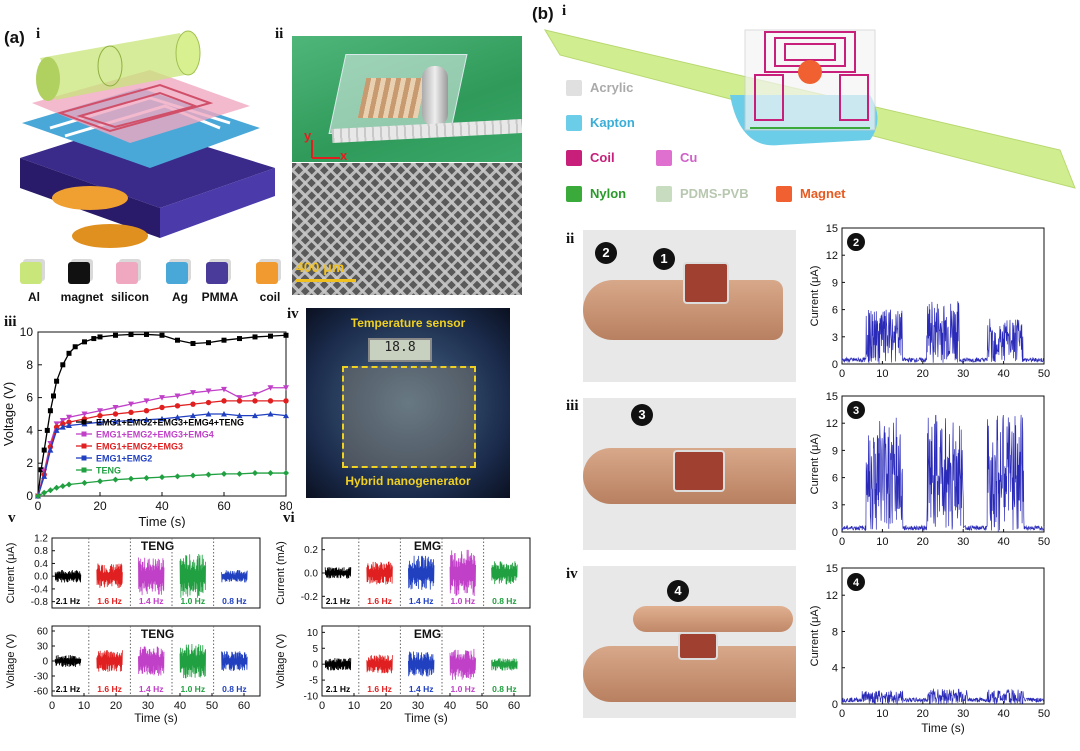  What do you see at coordinates (157, 634) in the screenshot?
I see `chart-title: TENG` at bounding box center [157, 634].